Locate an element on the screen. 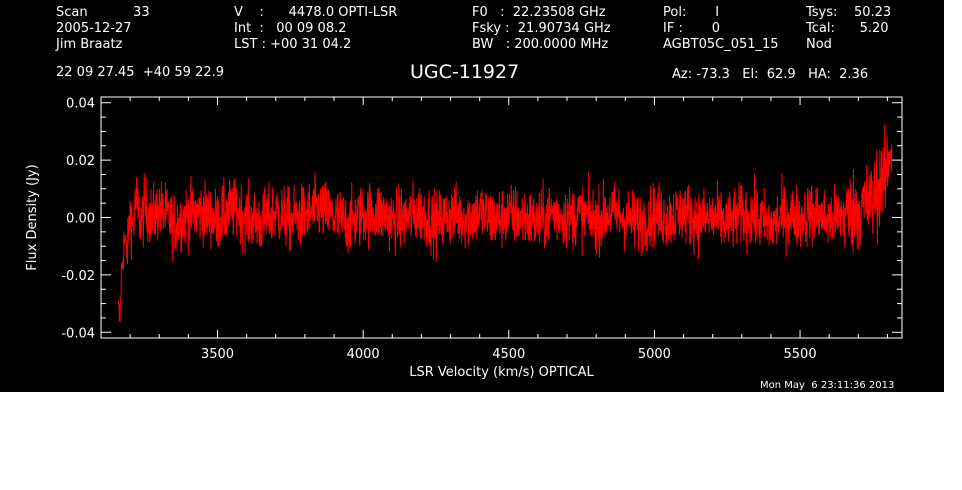  header-if: IF : 0 is located at coordinates (692, 28).